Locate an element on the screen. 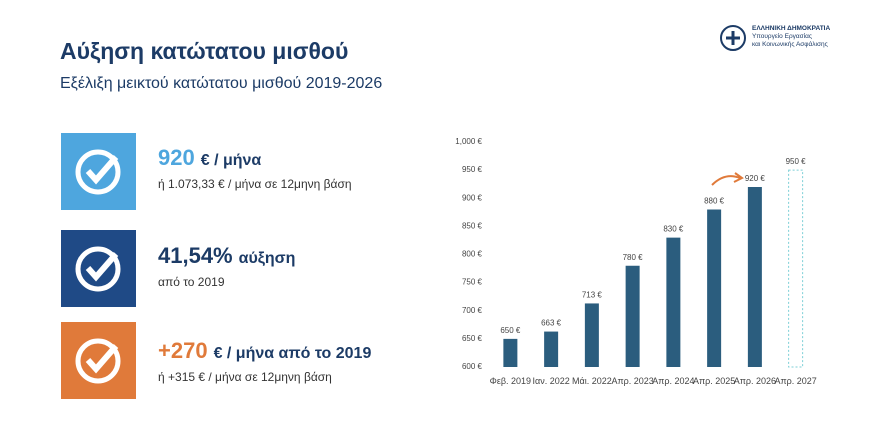 This screenshot has height=432, width=880. y-tick-label: 800 € is located at coordinates (472, 254).